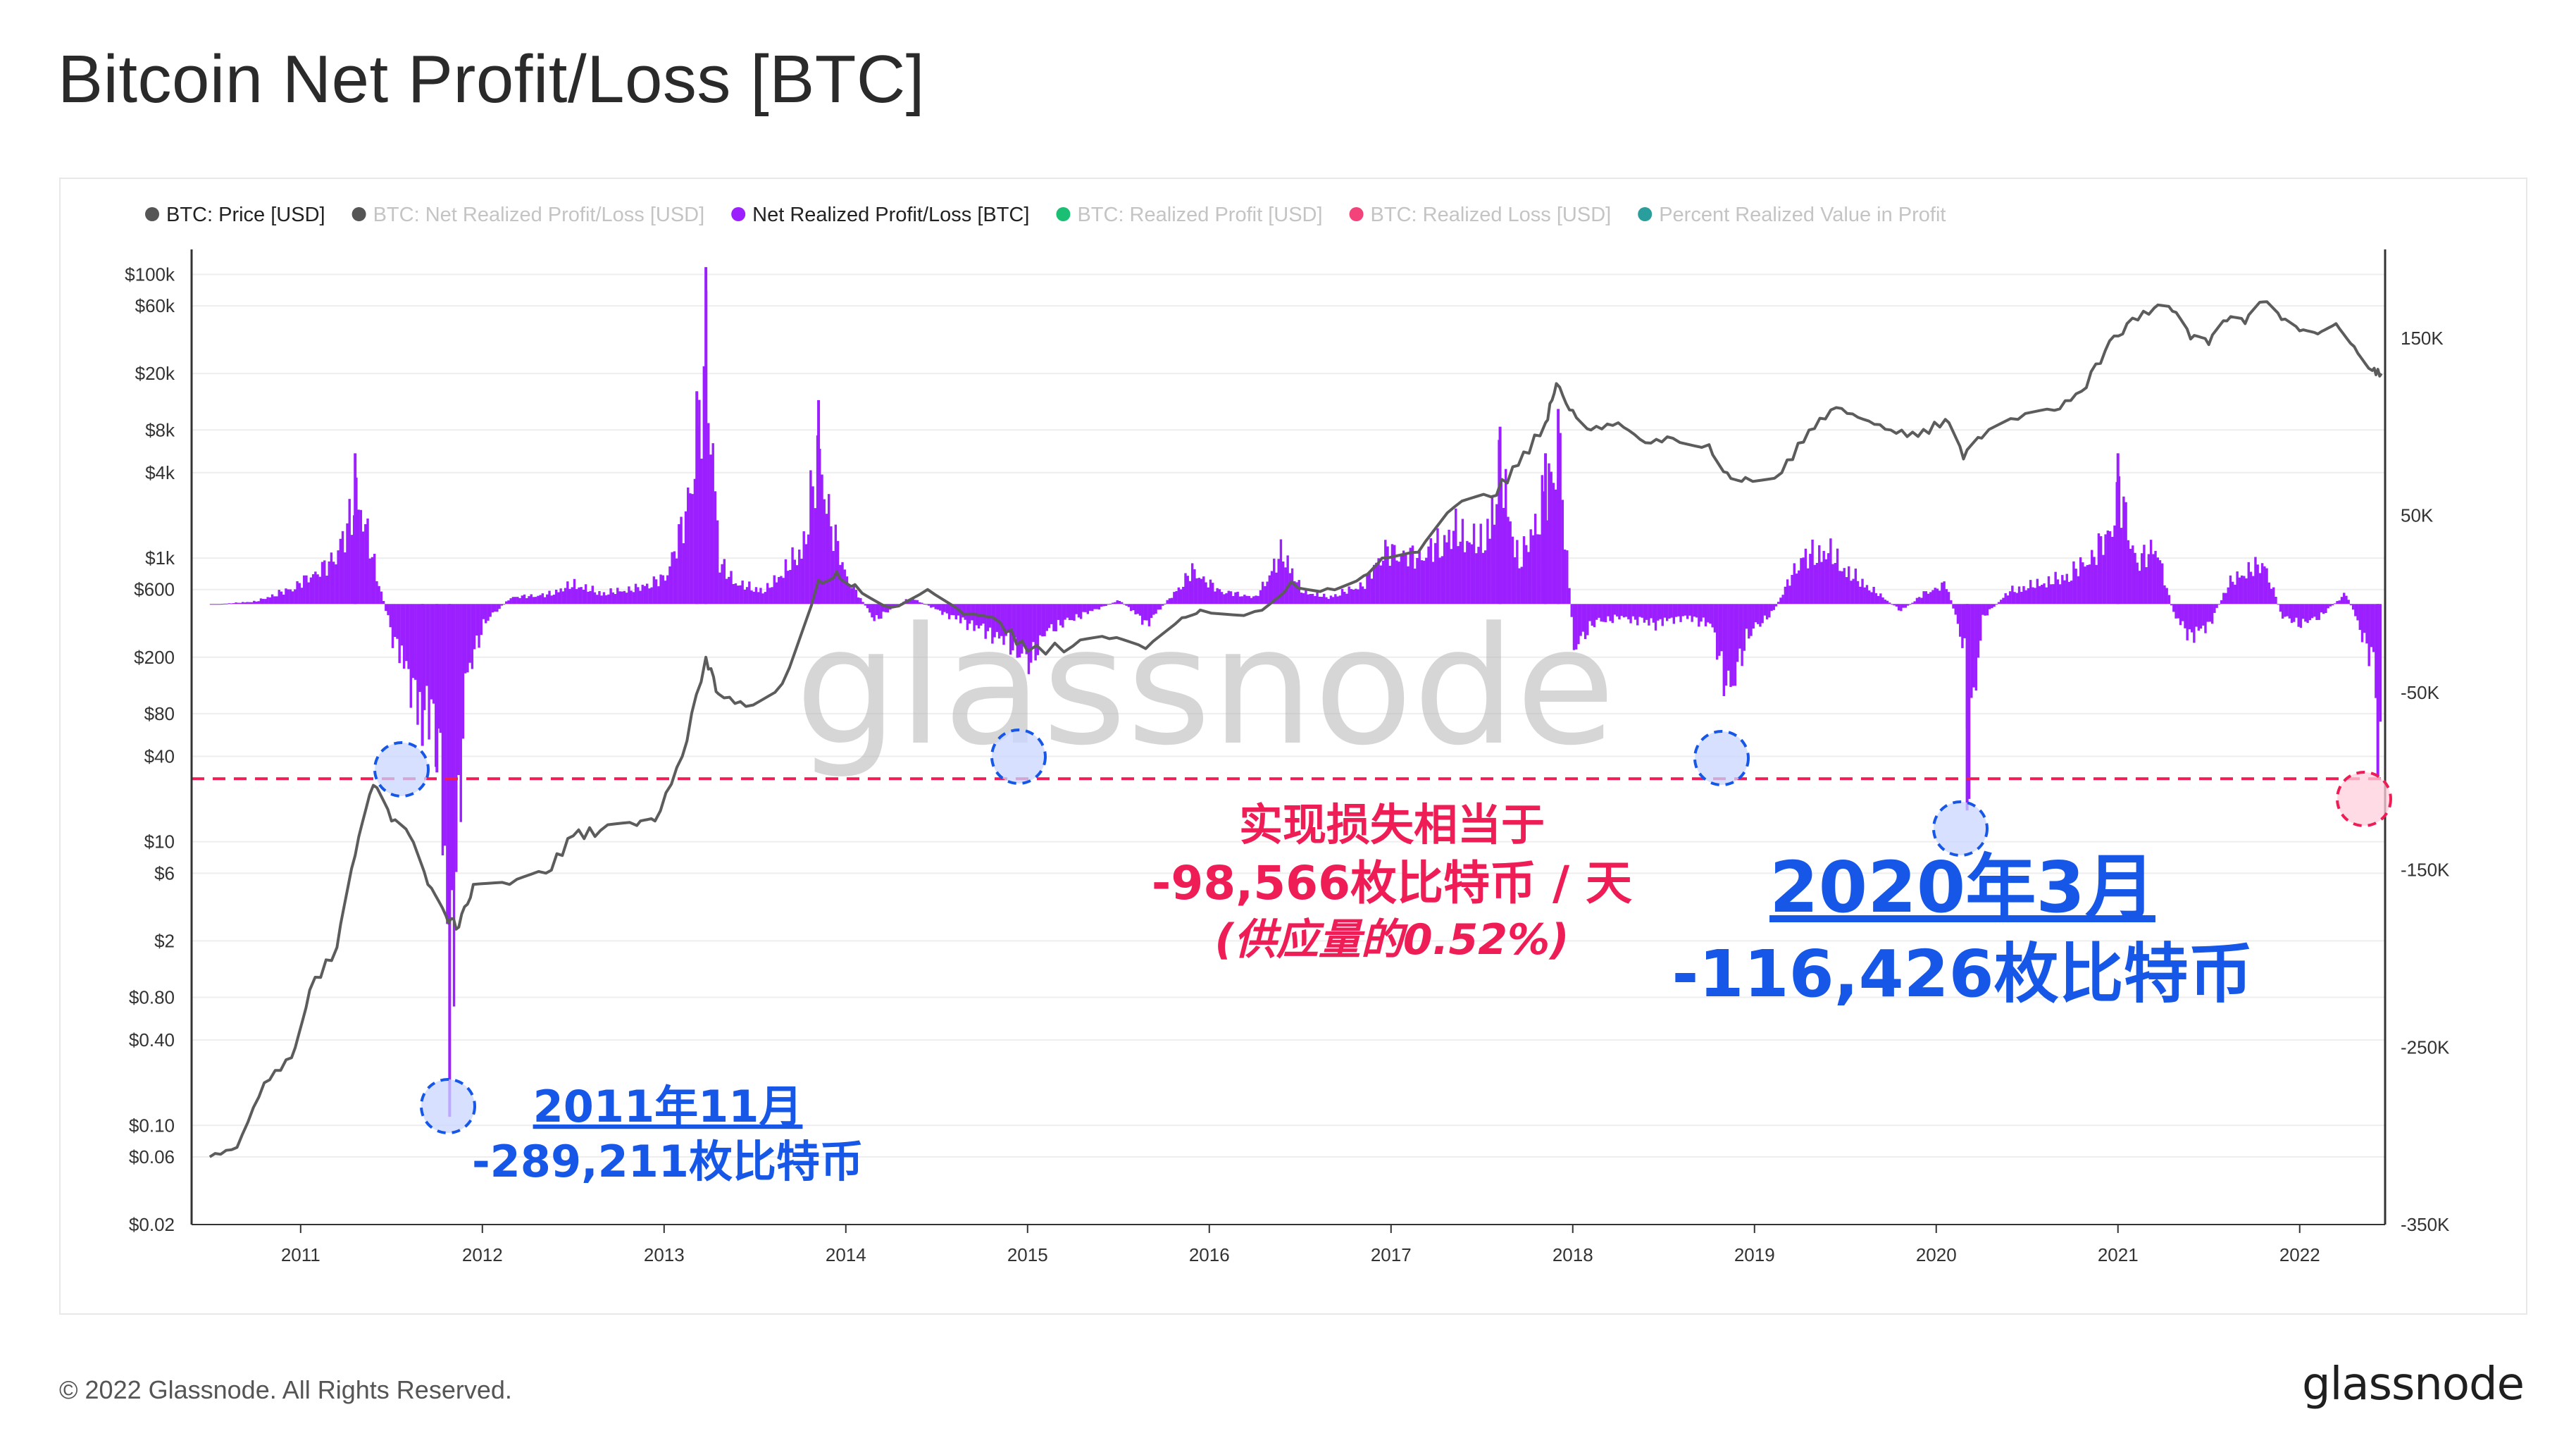  I want to click on left-tick-label-12: $2, so click(164, 940).